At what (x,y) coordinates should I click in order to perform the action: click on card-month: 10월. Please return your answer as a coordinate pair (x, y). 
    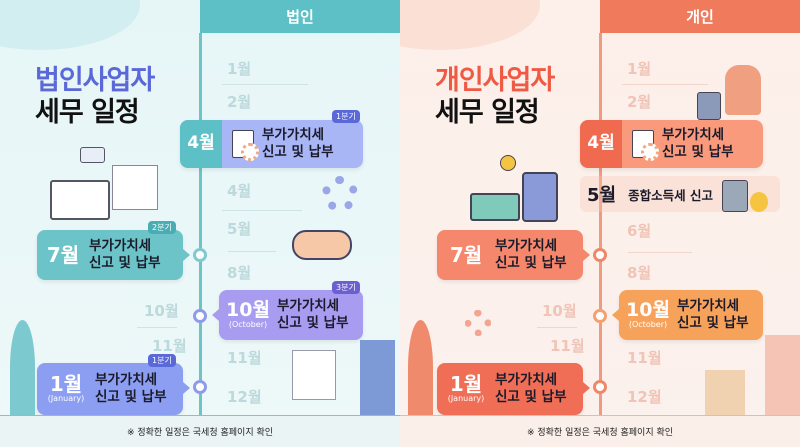
    Looking at the image, I should click on (248, 309).